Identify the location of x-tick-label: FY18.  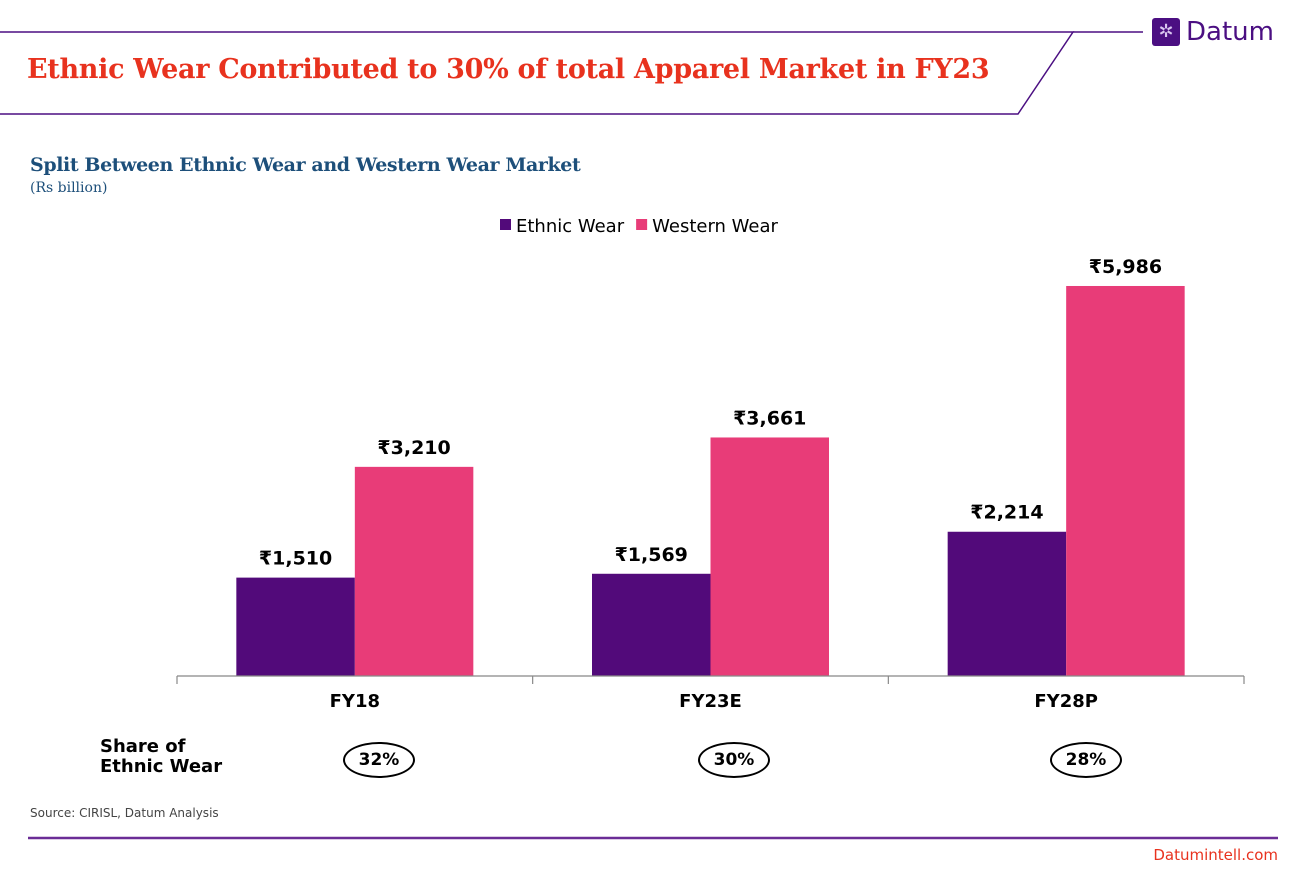
(355, 701).